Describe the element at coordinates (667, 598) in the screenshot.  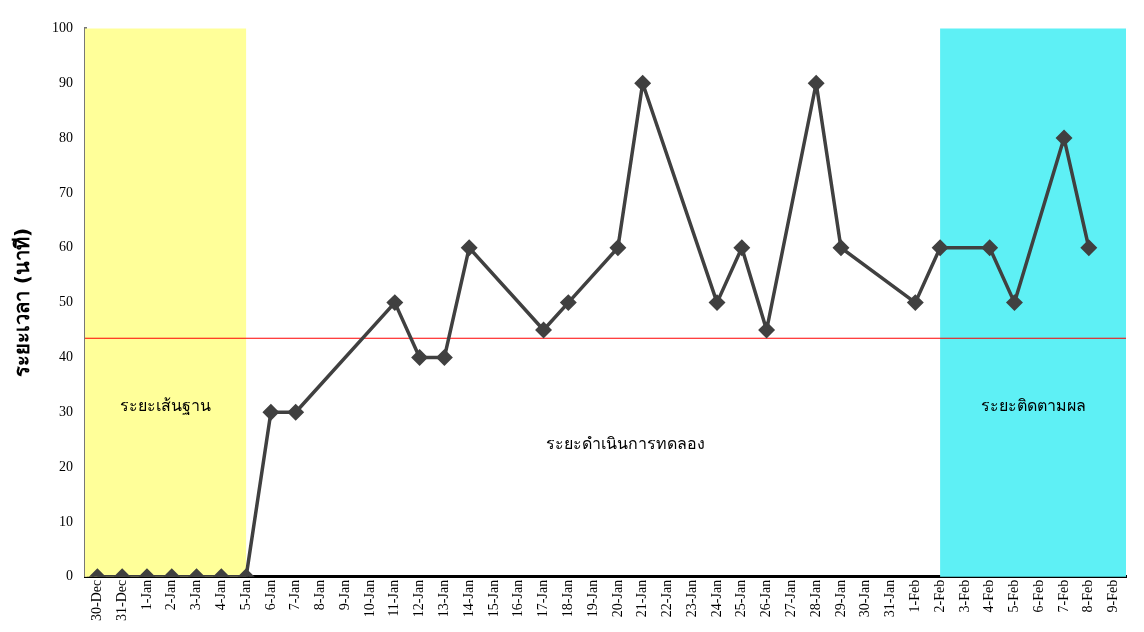
I see `x-tick-label: 22-Jan` at that location.